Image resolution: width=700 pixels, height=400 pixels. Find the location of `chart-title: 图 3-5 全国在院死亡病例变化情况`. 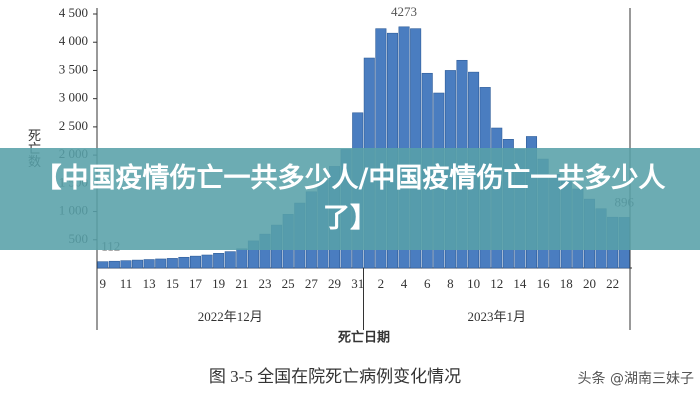

chart-title: 图 3-5 全国在院死亡病例变化情况 is located at coordinates (335, 376).